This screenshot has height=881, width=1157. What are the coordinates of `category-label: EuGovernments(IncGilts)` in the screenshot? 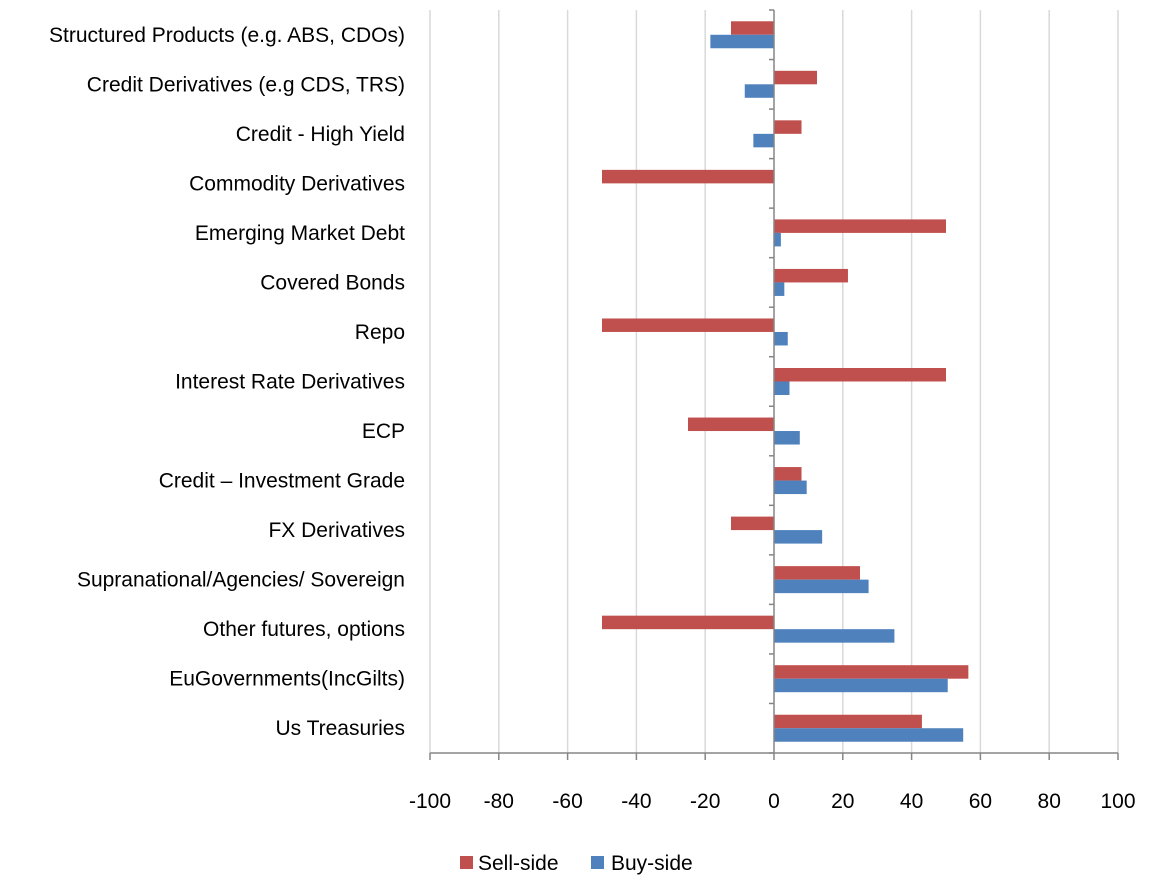 It's located at (287, 679).